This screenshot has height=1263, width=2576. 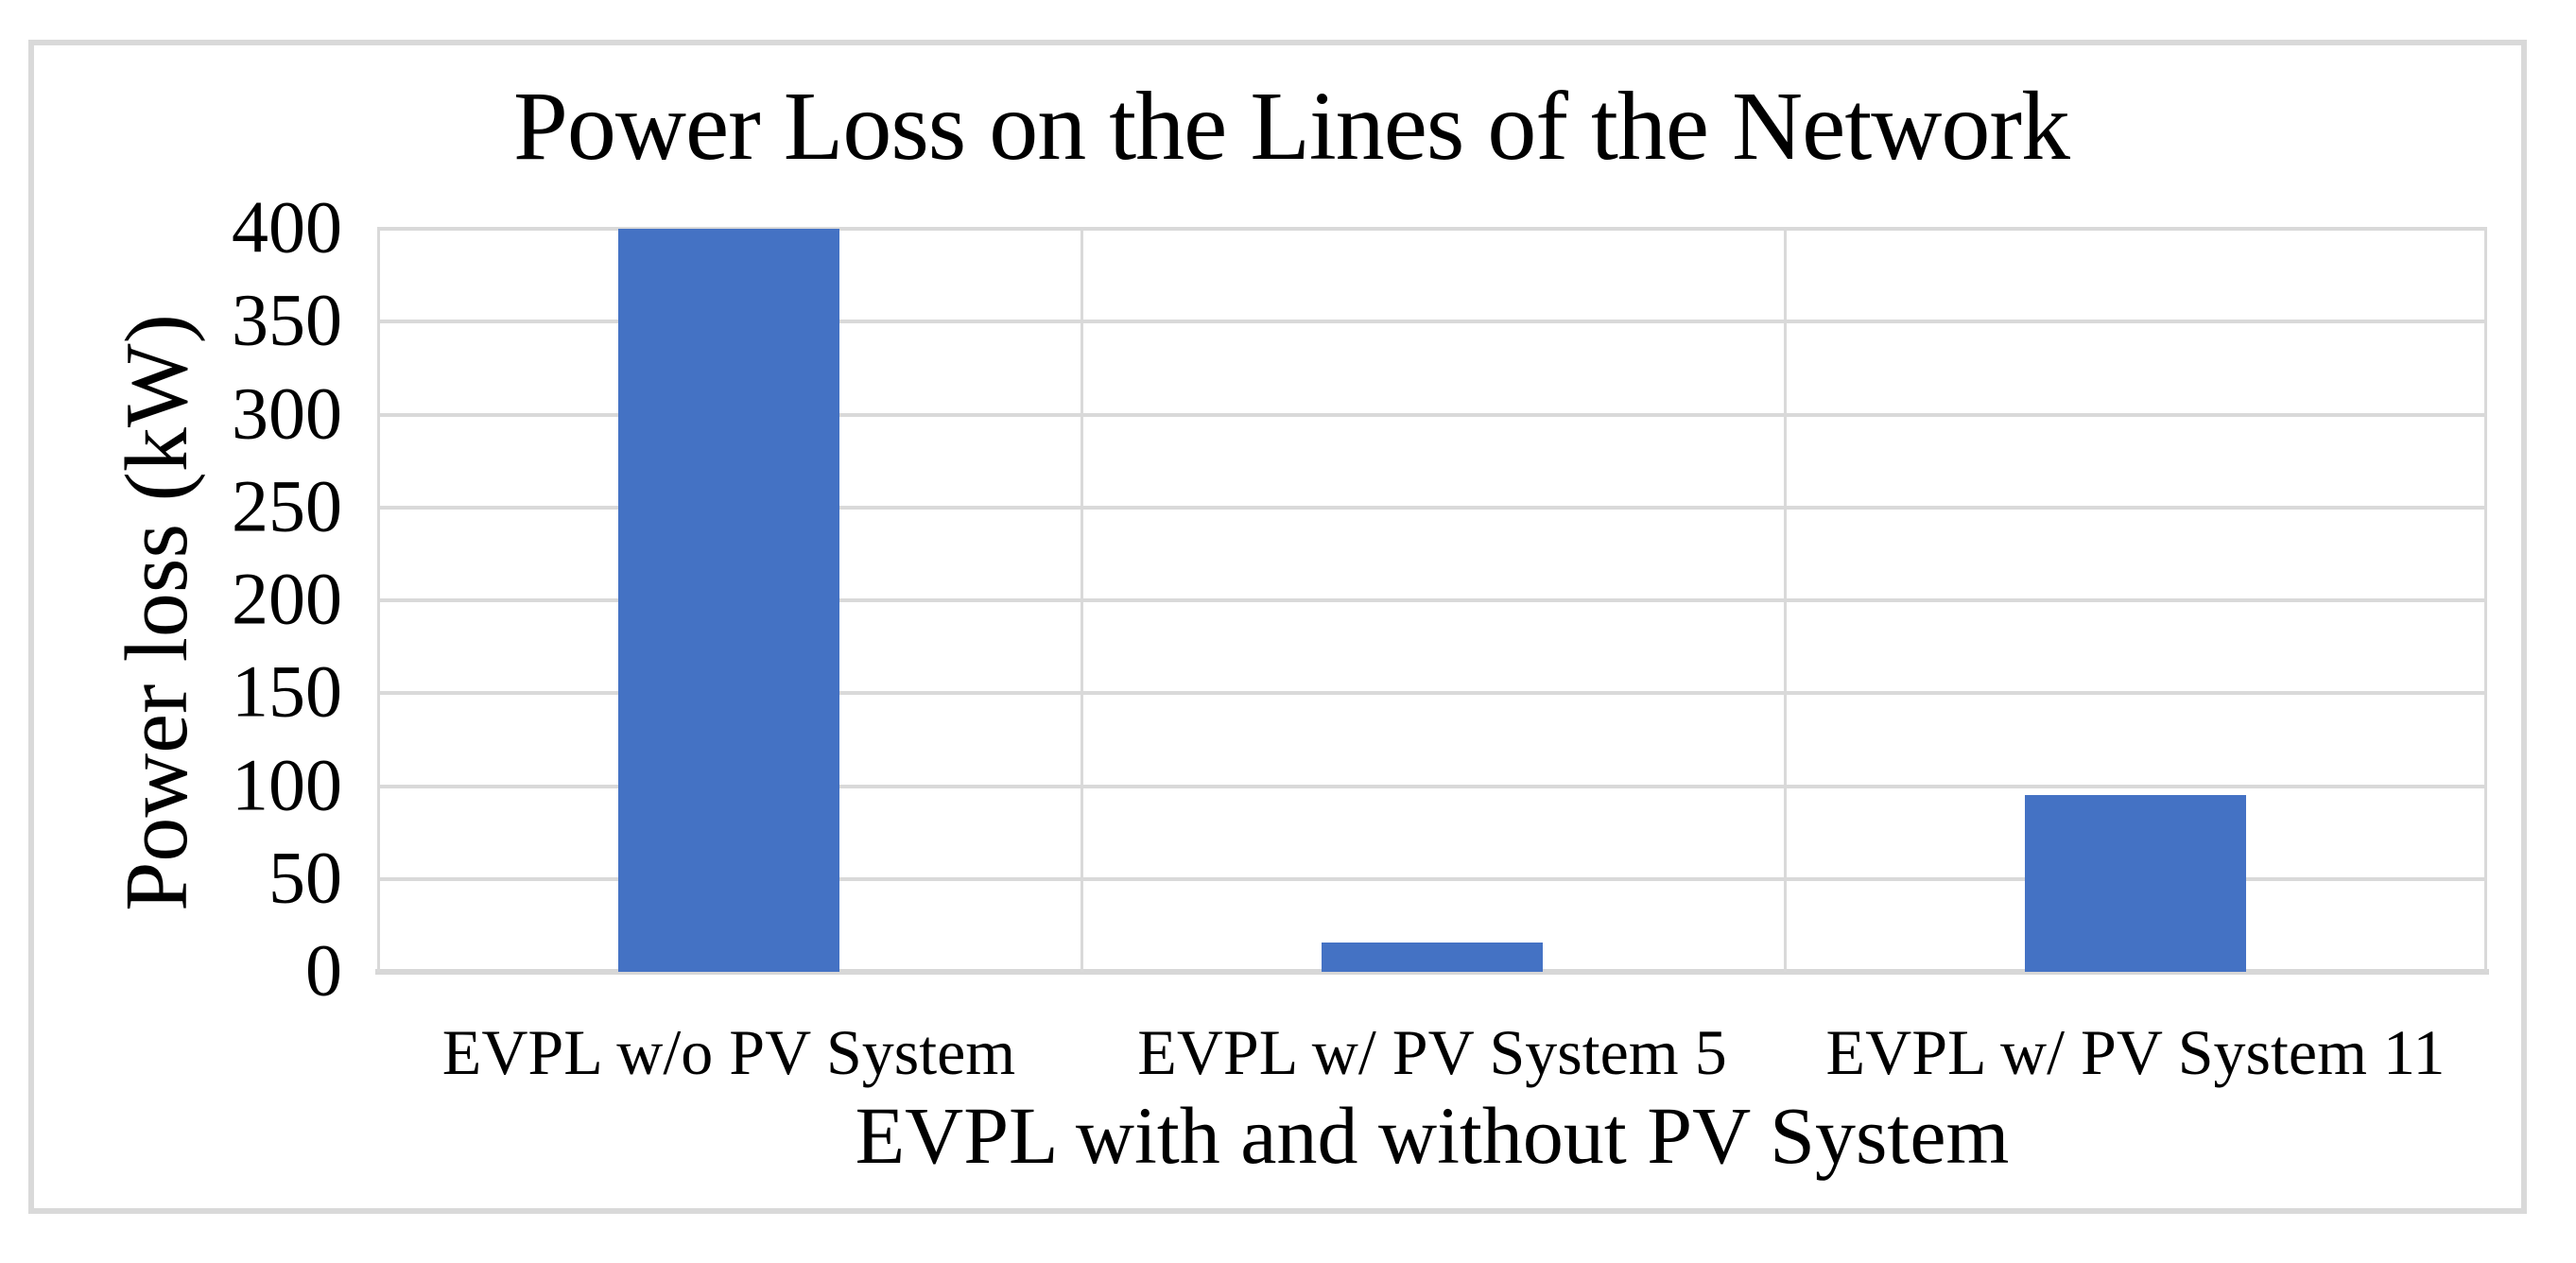 I want to click on x-category-label: EVPL w/ PV System 11, so click(x=2135, y=1052).